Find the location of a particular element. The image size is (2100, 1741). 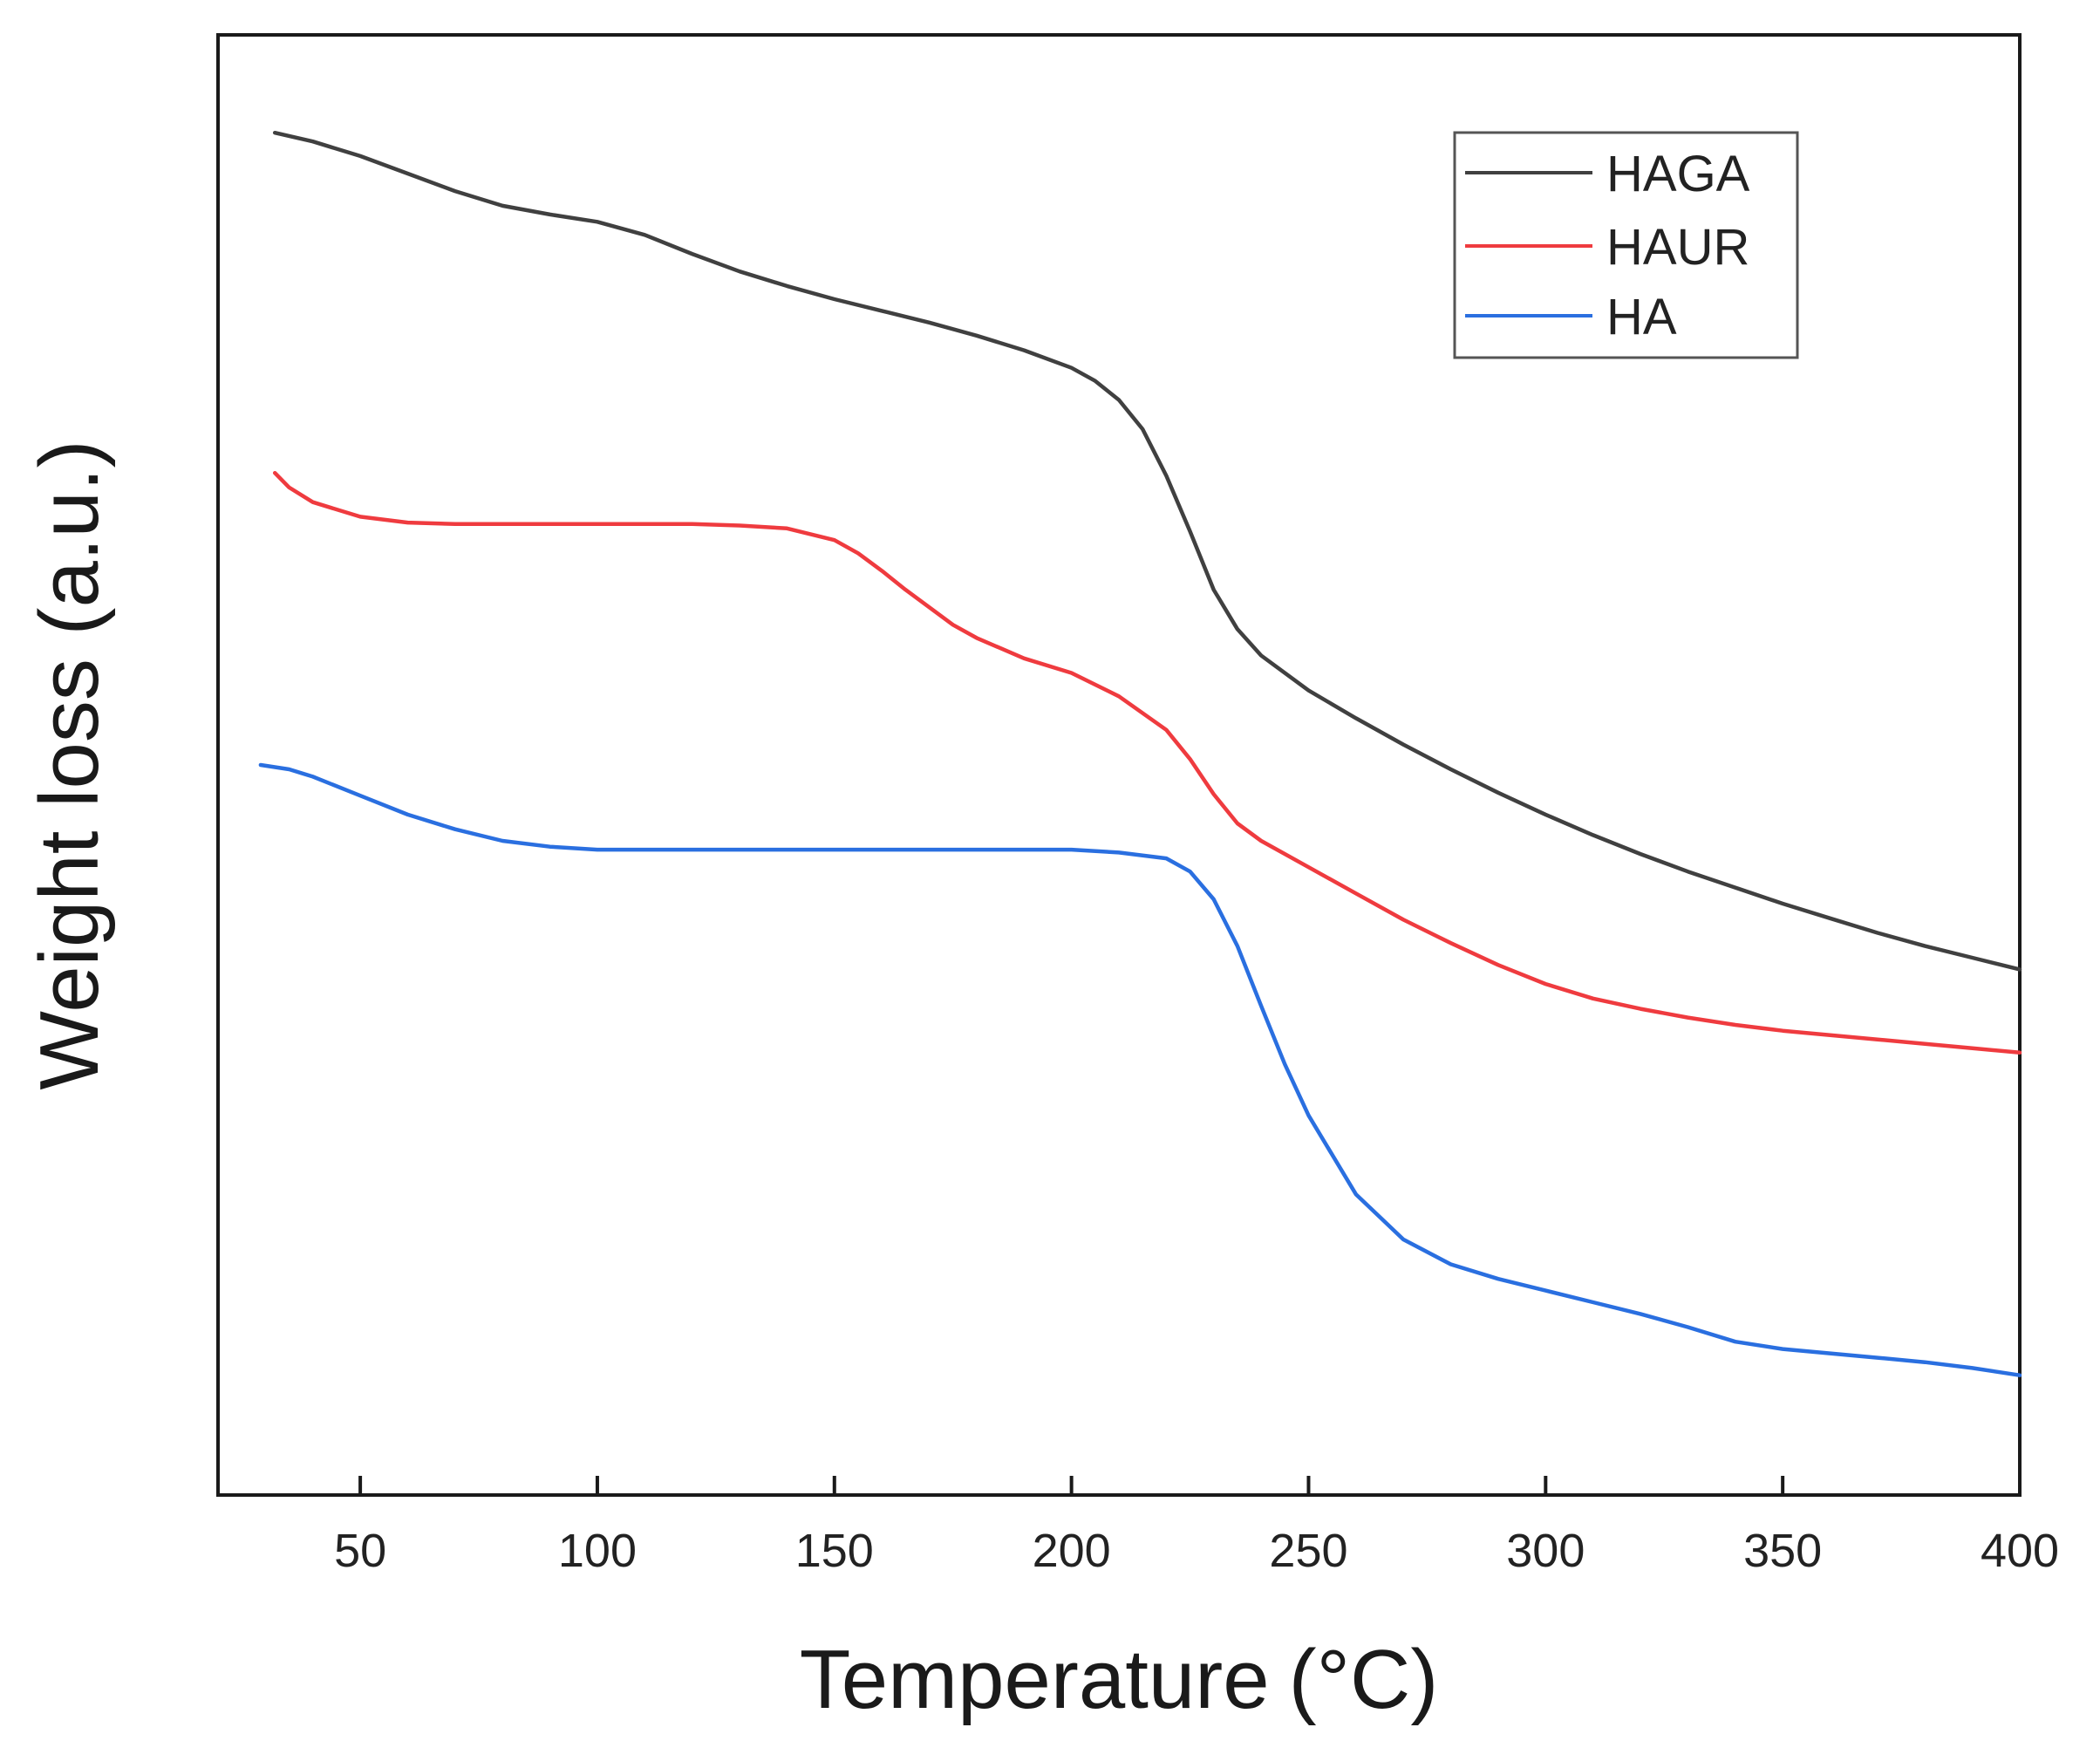

legend: HAGA HAUR HA is located at coordinates (1626, 245).